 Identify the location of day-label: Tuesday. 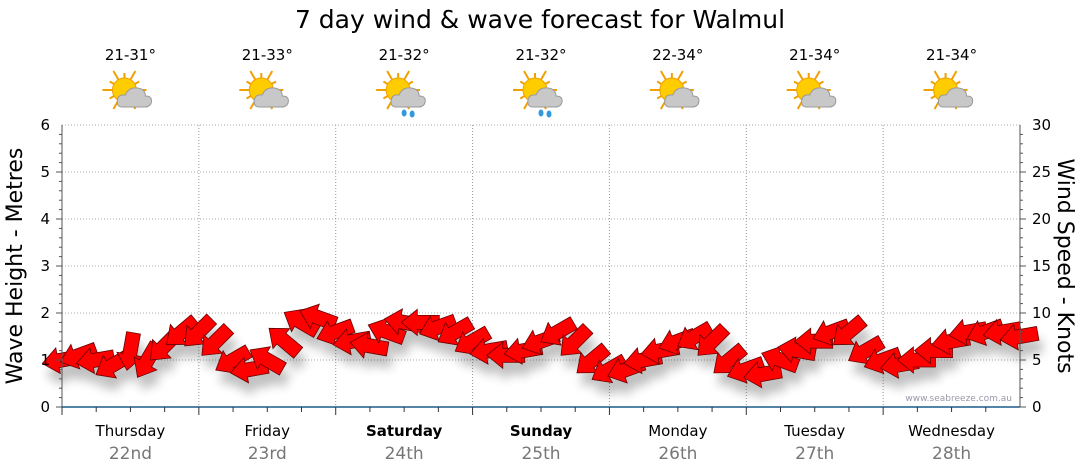
(814, 431).